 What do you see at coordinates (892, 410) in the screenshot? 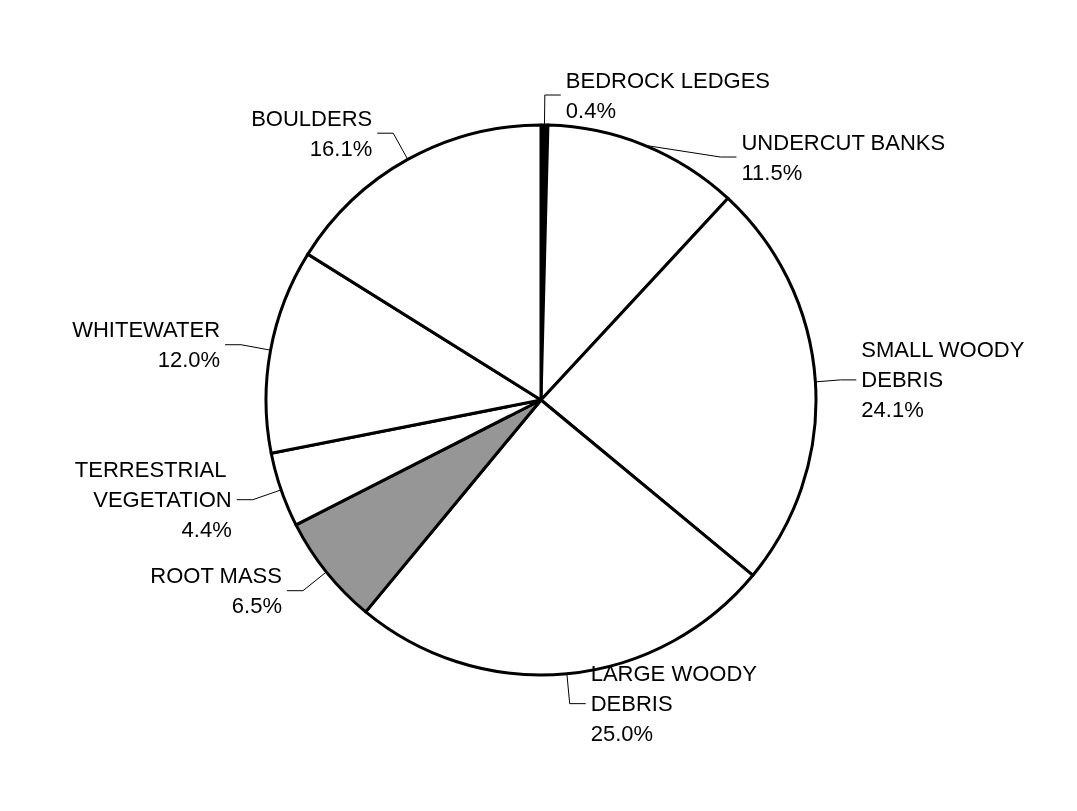
I see `data-label: 24.1%` at bounding box center [892, 410].